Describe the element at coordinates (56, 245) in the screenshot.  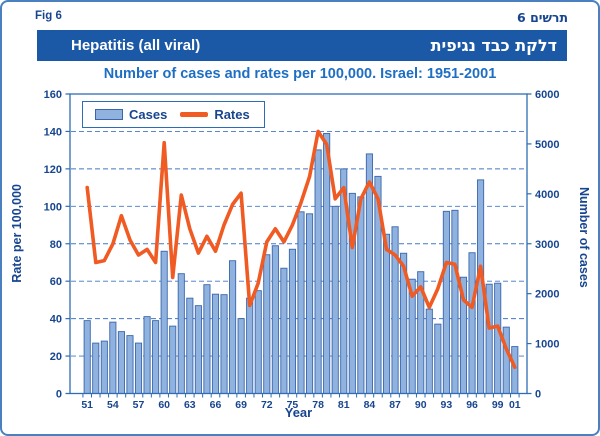
I see `left-axis-tick-label: 80` at that location.